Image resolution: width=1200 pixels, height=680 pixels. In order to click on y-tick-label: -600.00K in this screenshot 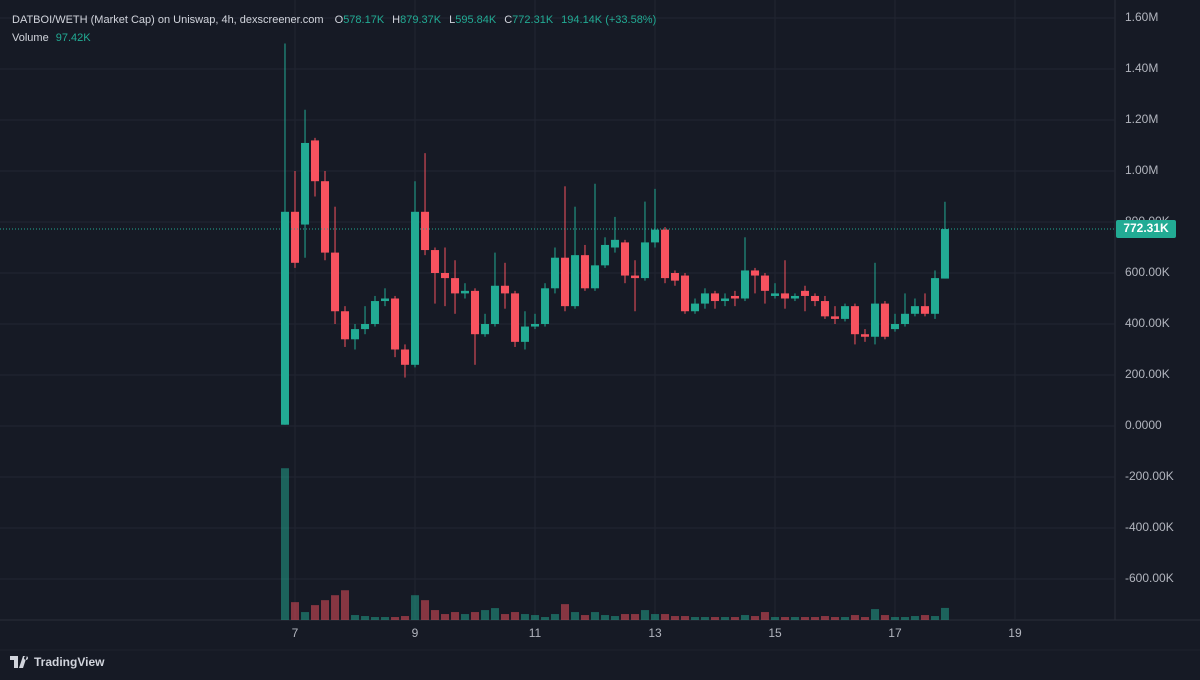, I will do `click(1149, 578)`.